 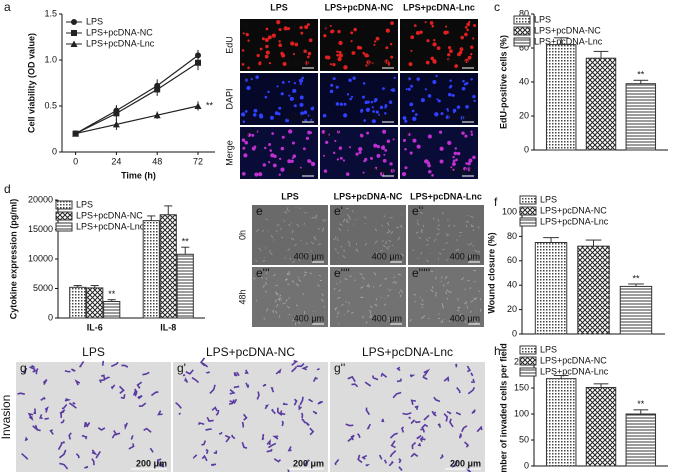 What do you see at coordinates (249, 79) in the screenshot?
I see `tile-label: b'''` at bounding box center [249, 79].